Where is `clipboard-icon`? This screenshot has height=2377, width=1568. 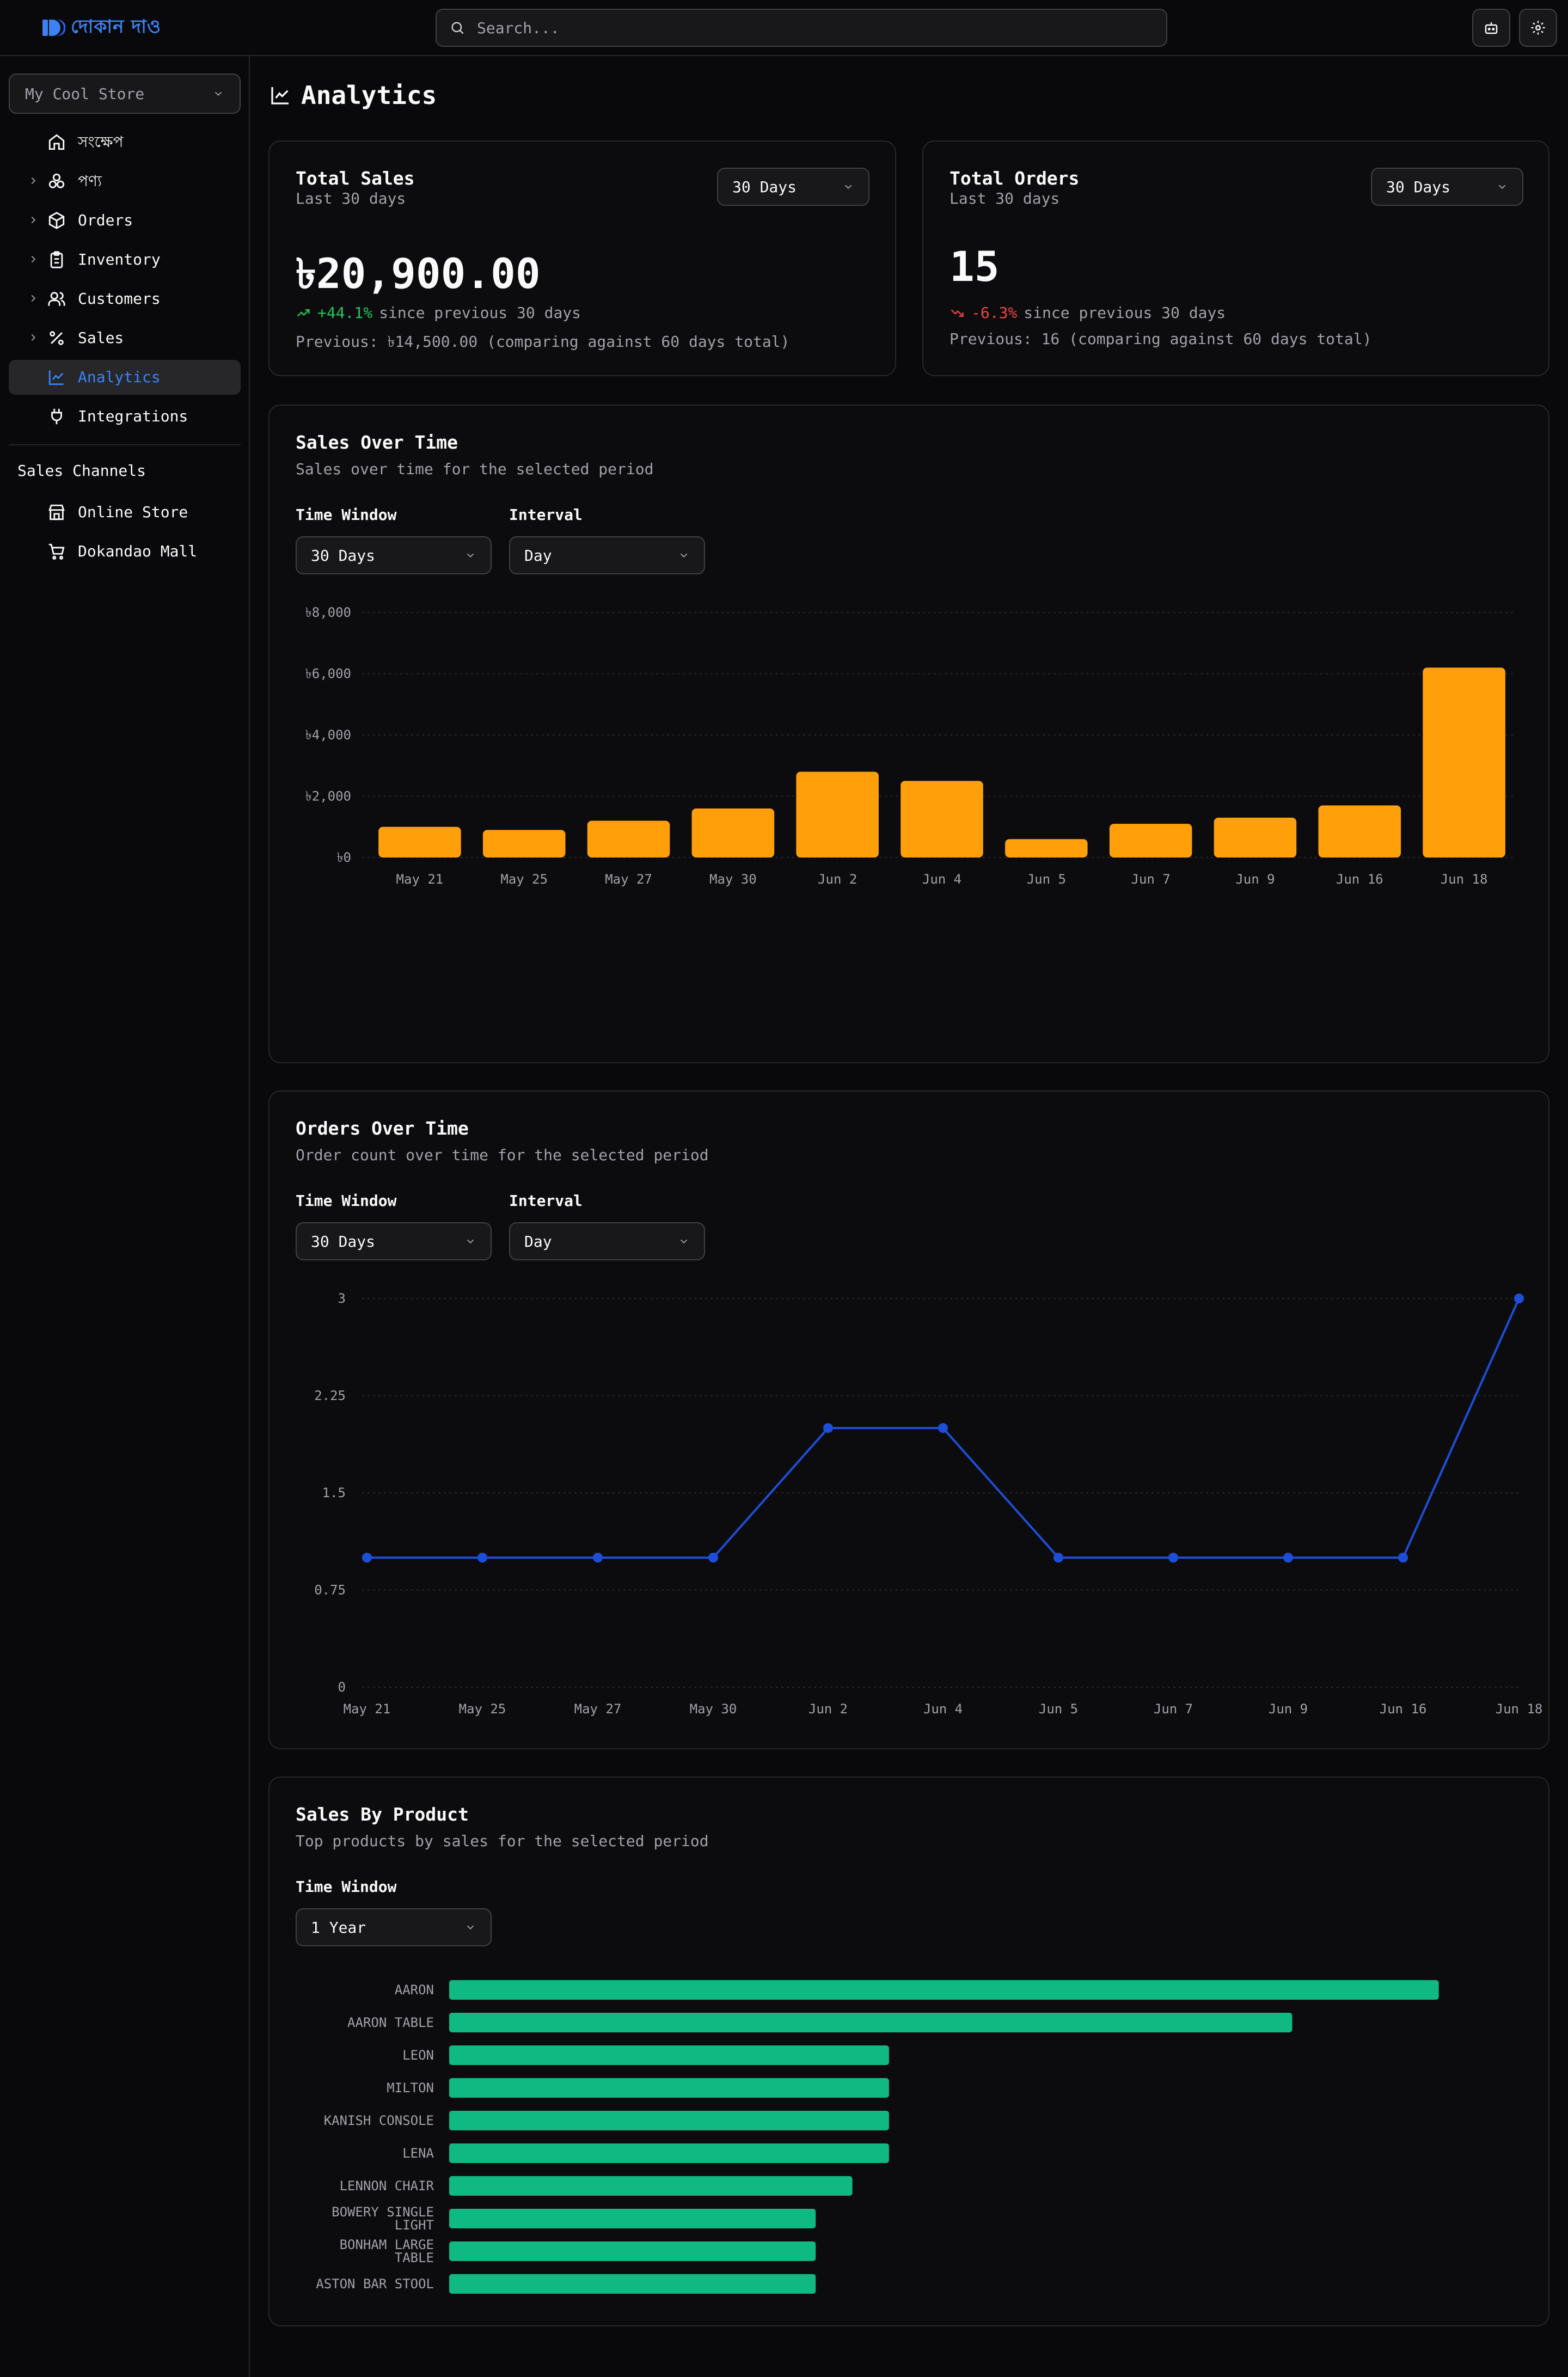
clipboard-icon is located at coordinates (56, 259).